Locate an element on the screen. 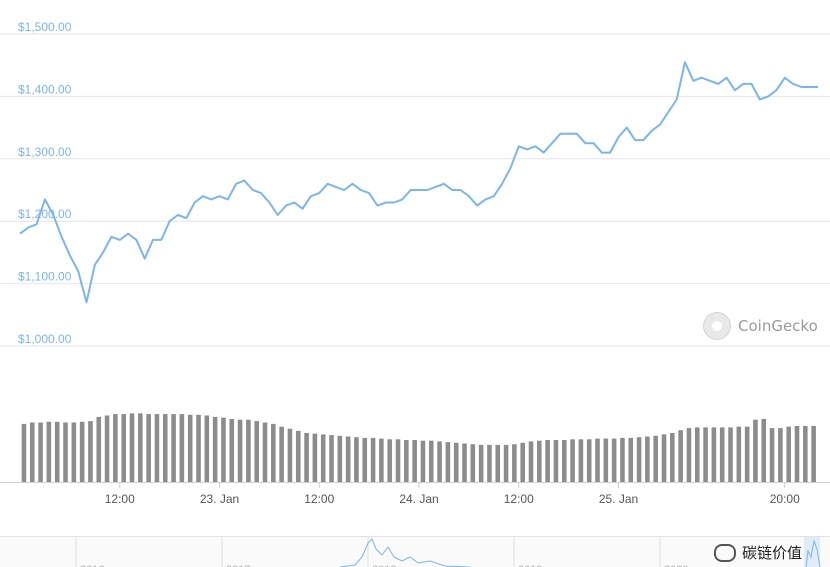 Image resolution: width=830 pixels, height=567 pixels. x-tick-label: 24. Jan is located at coordinates (418, 499).